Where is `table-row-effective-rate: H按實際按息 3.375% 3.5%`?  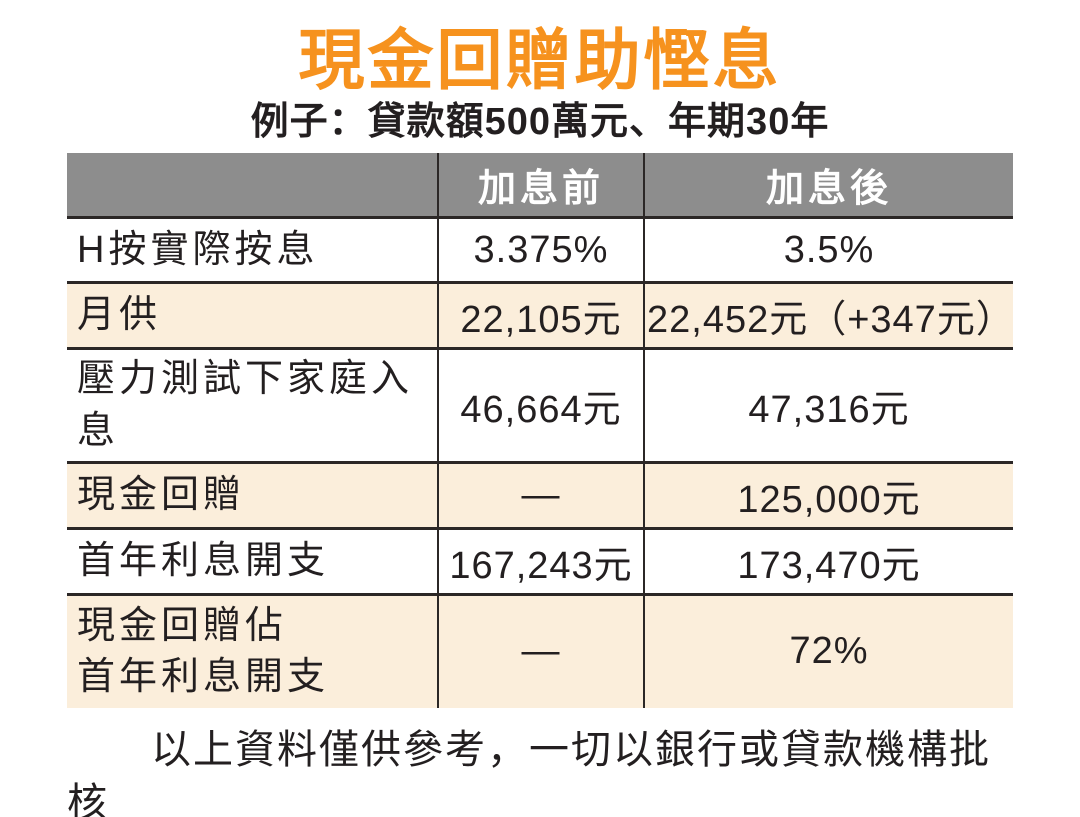 table-row-effective-rate: H按實際按息 3.375% 3.5% is located at coordinates (540, 249).